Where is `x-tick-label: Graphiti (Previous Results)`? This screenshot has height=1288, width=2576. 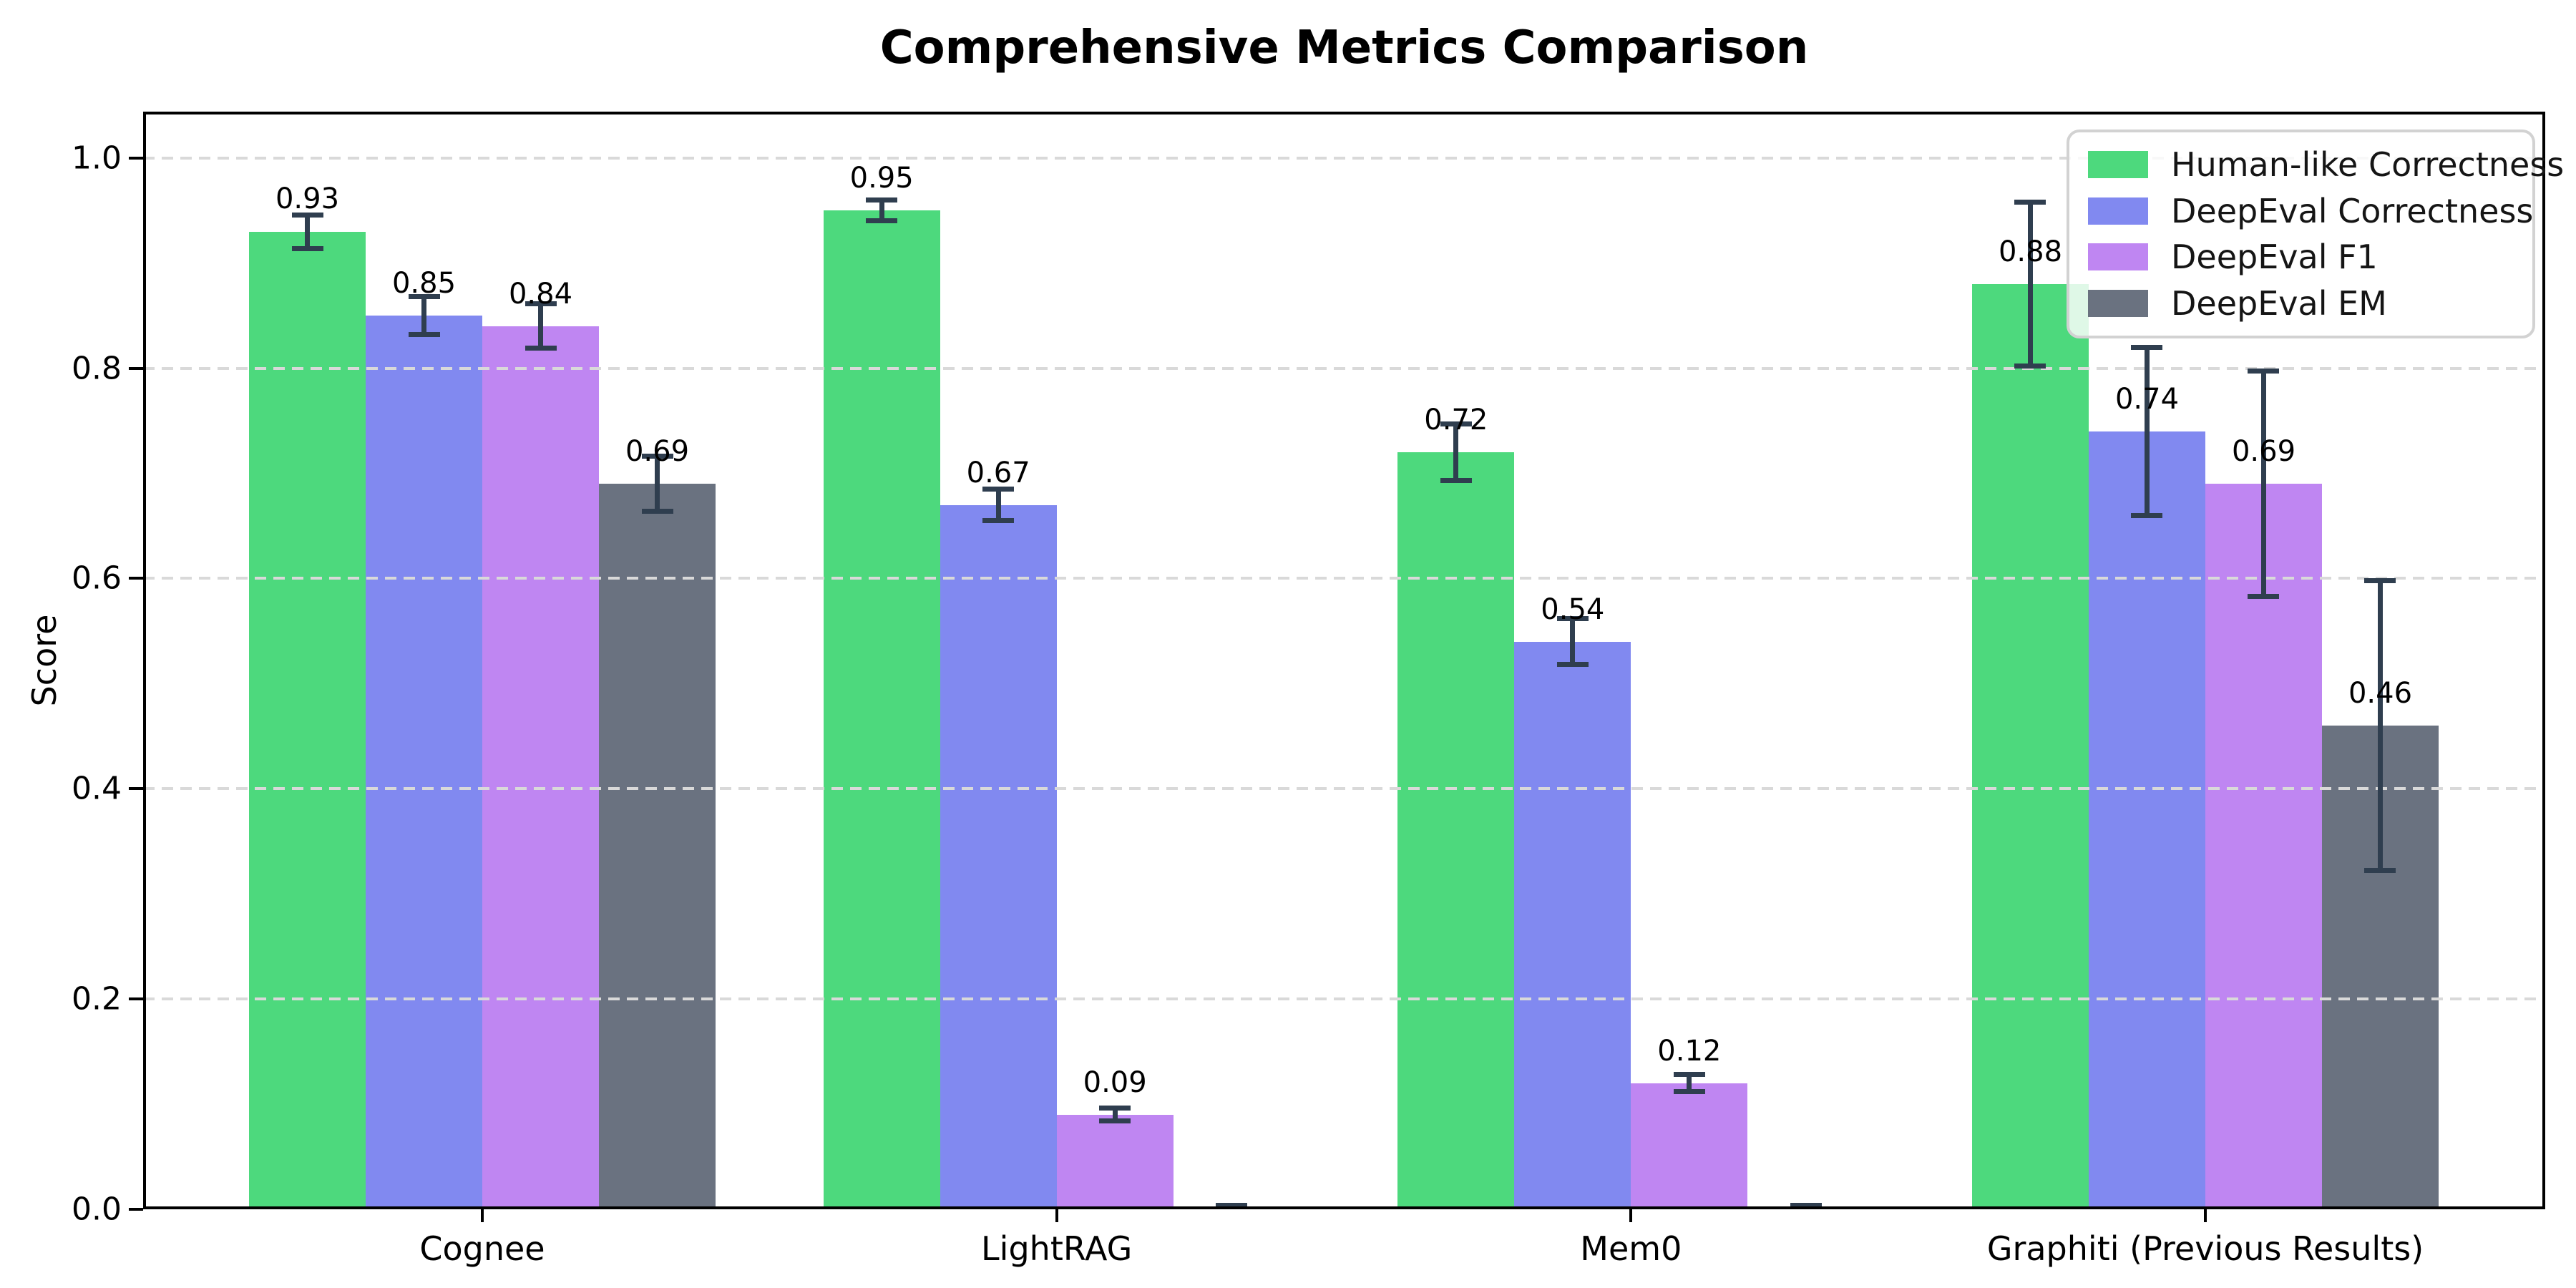 x-tick-label: Graphiti (Previous Results) is located at coordinates (2205, 1248).